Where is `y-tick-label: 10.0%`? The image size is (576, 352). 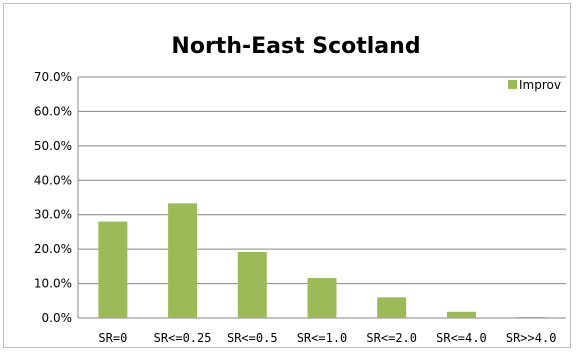 y-tick-label: 10.0% is located at coordinates (53, 284).